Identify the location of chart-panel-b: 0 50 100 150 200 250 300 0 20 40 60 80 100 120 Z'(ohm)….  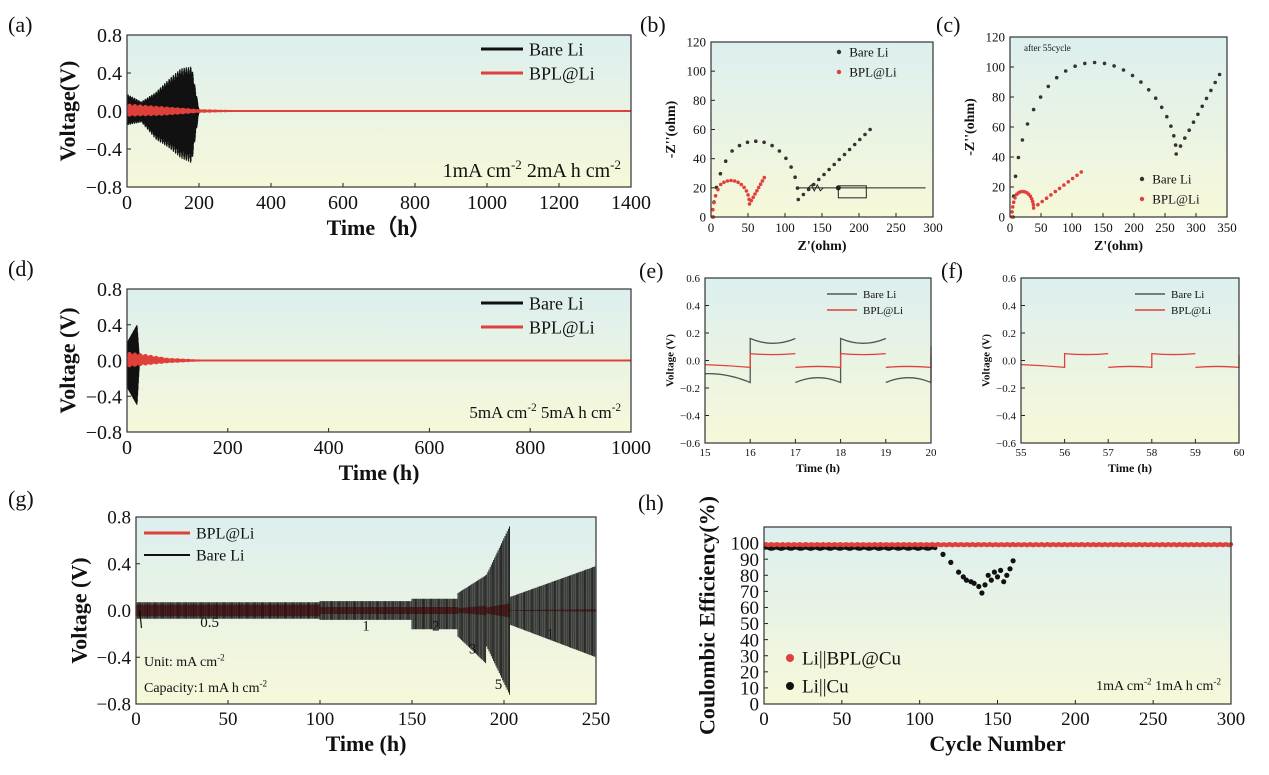
(791, 133).